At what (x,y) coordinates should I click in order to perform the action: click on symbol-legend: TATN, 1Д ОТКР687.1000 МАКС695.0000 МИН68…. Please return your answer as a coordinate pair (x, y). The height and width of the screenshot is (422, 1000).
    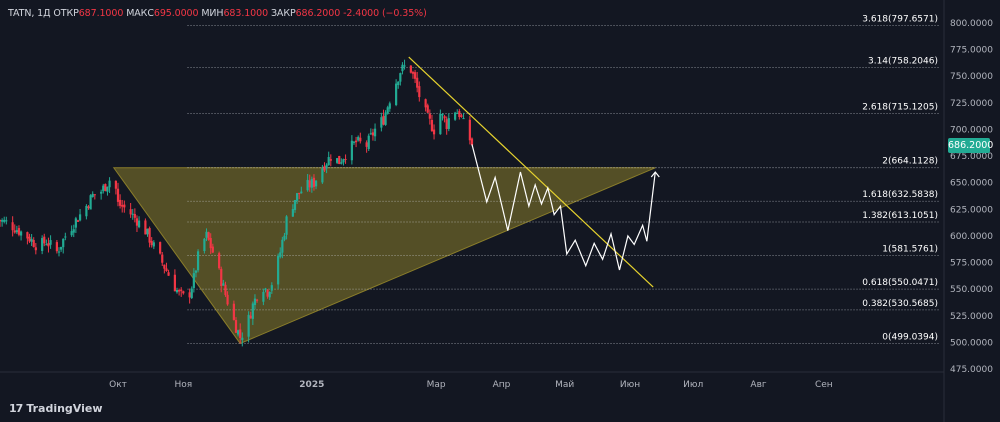
    Looking at the image, I should click on (217, 13).